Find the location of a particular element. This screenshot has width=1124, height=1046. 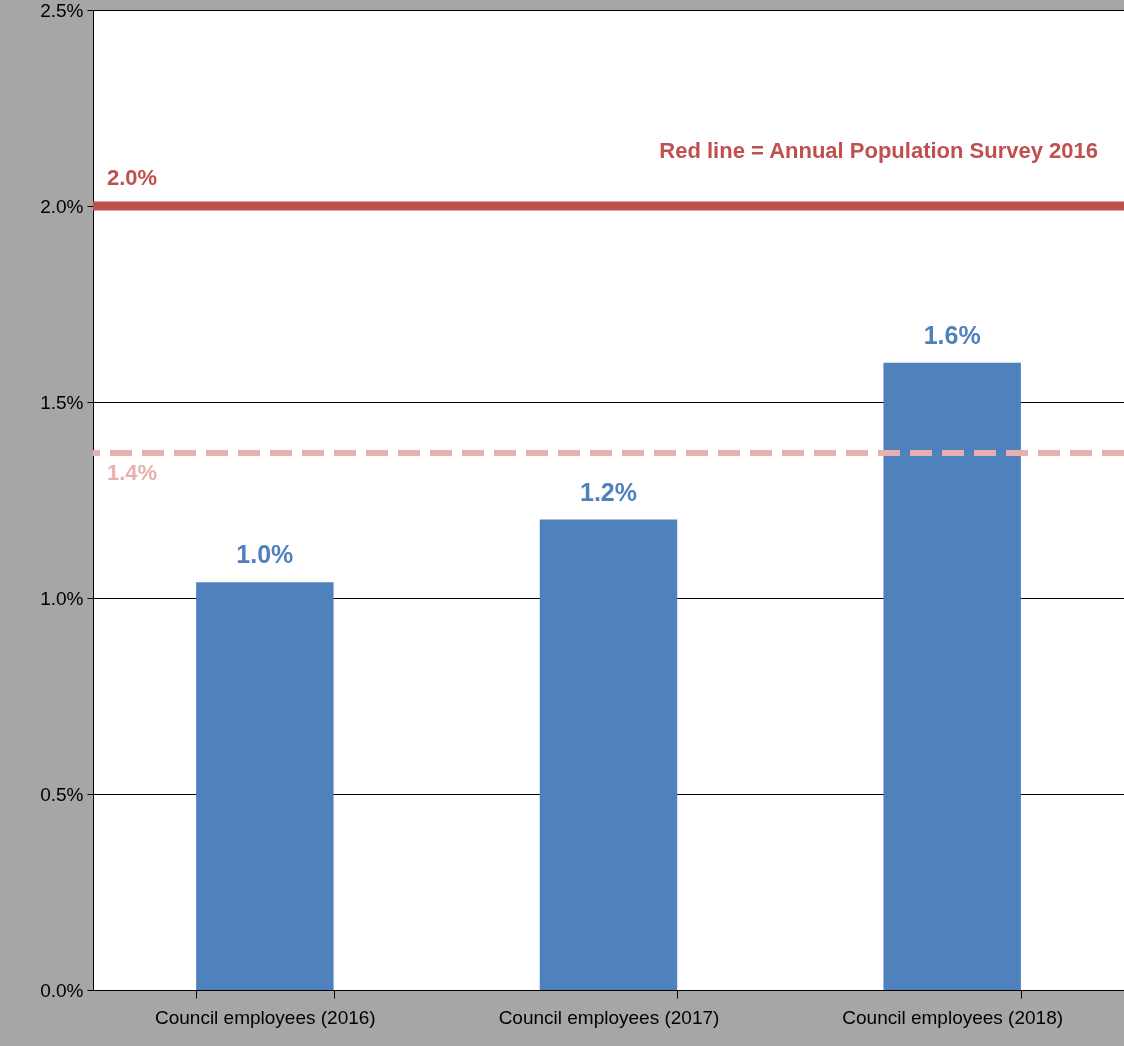

x-tick-label: Council employees (2017) is located at coordinates (609, 1017).